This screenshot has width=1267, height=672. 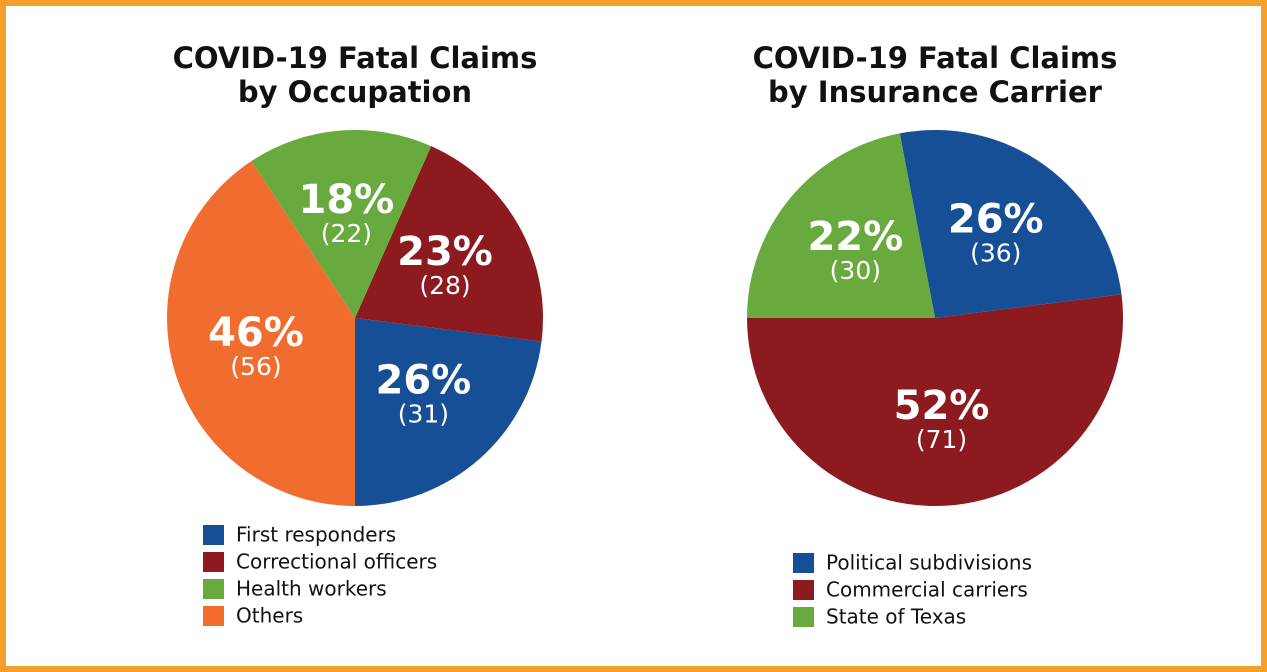 What do you see at coordinates (316, 535) in the screenshot?
I see `legend-label: First responders` at bounding box center [316, 535].